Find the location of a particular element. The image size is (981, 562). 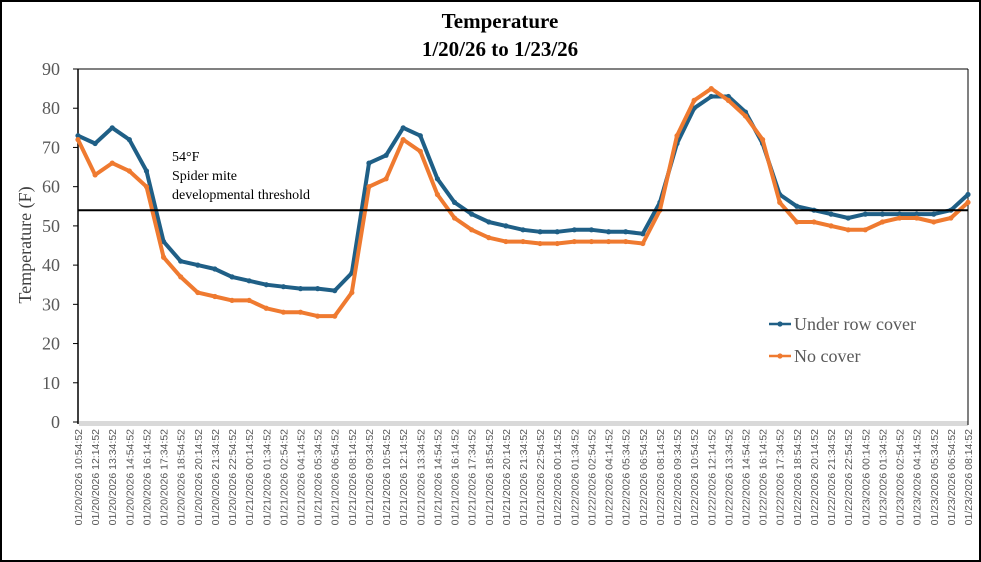

x-tick-label: 01/22/2026 14:54:52 is located at coordinates (747, 477).